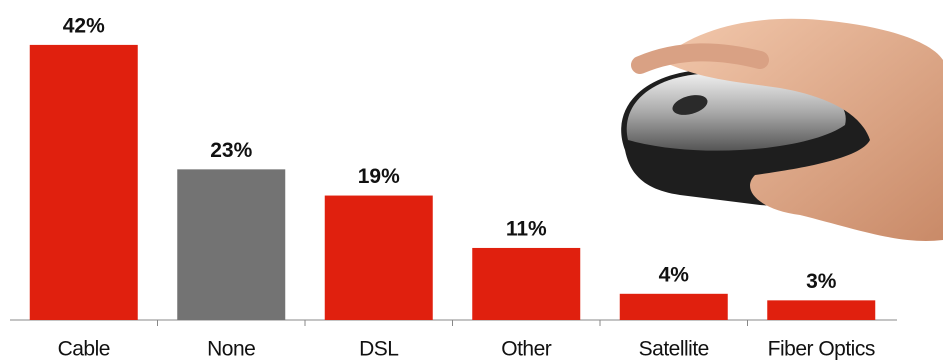 The height and width of the screenshot is (364, 943). Describe the element at coordinates (378, 349) in the screenshot. I see `x-tick-label: DSL` at that location.